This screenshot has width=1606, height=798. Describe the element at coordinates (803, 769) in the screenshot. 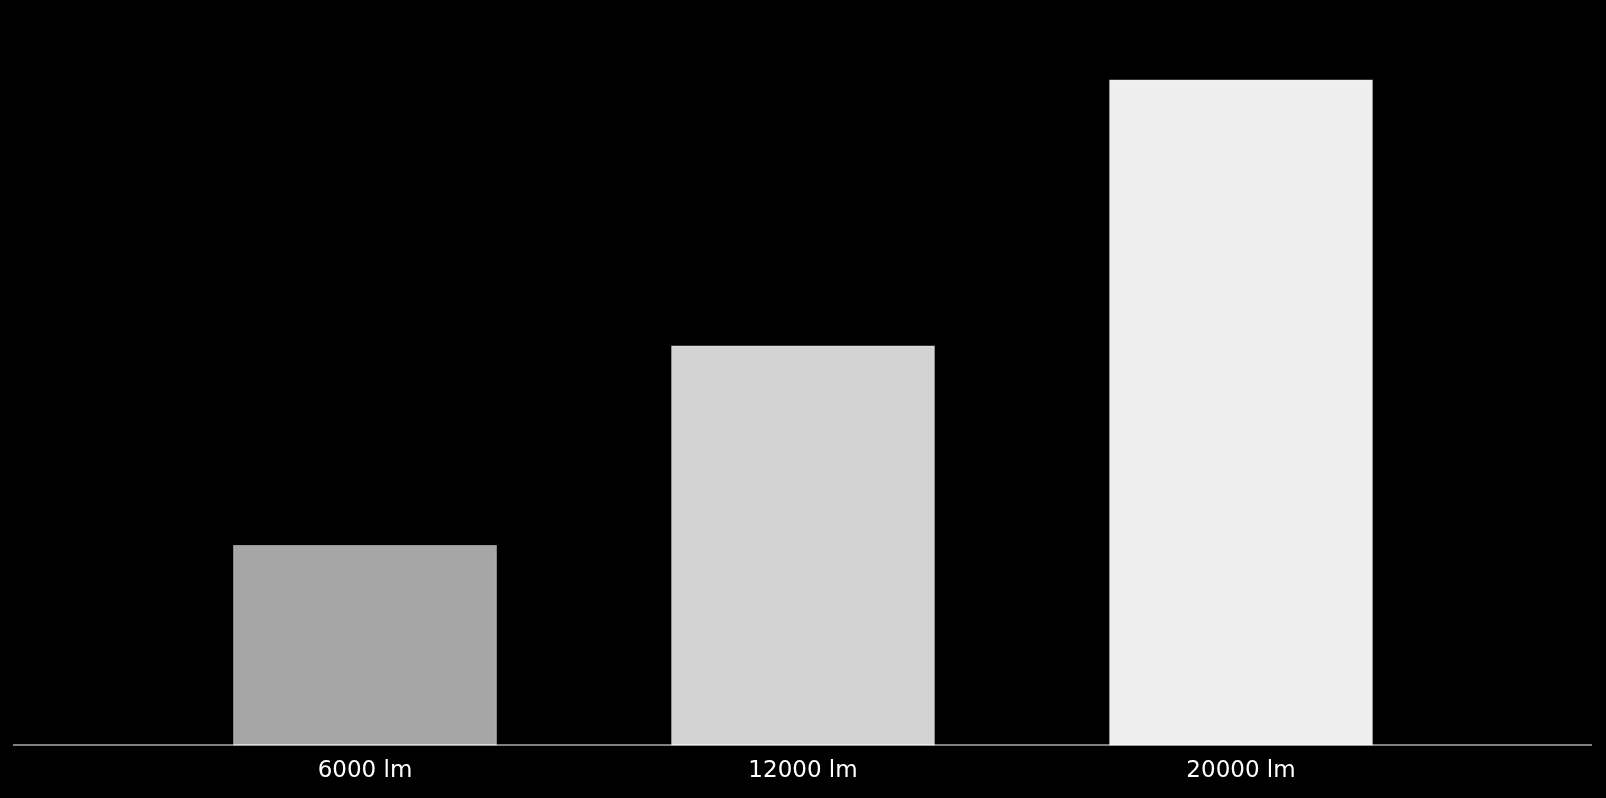

I see `x-tick-label: 12000 lm` at that location.